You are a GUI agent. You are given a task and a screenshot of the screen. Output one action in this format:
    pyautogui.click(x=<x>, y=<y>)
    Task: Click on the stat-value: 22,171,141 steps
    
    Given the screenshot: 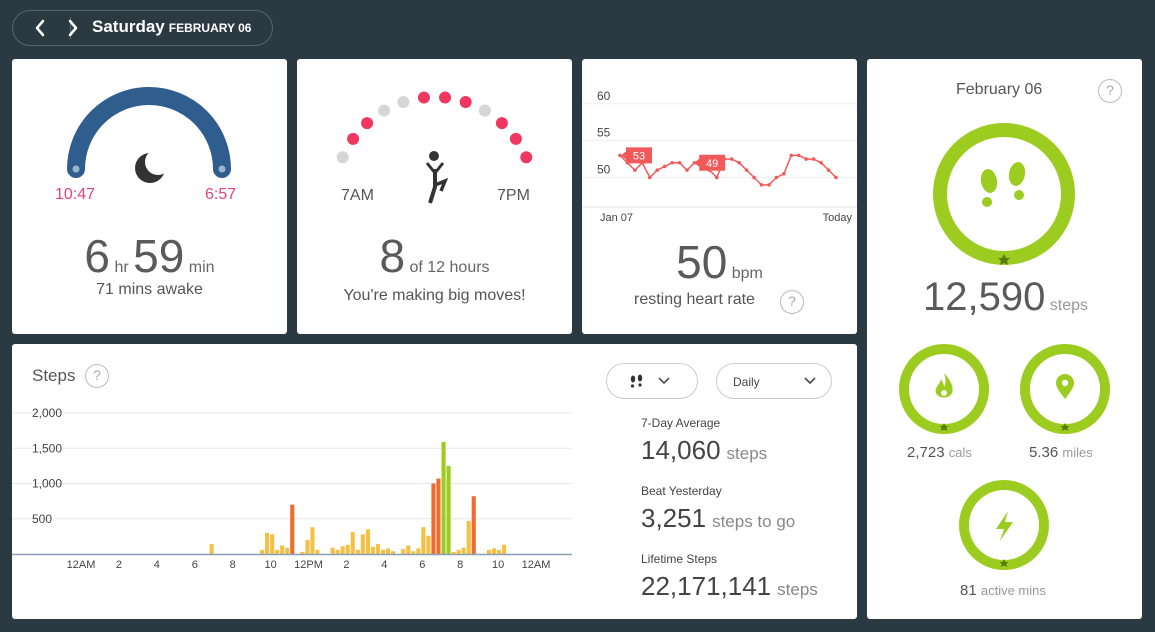 What is the action you would take?
    pyautogui.click(x=729, y=586)
    